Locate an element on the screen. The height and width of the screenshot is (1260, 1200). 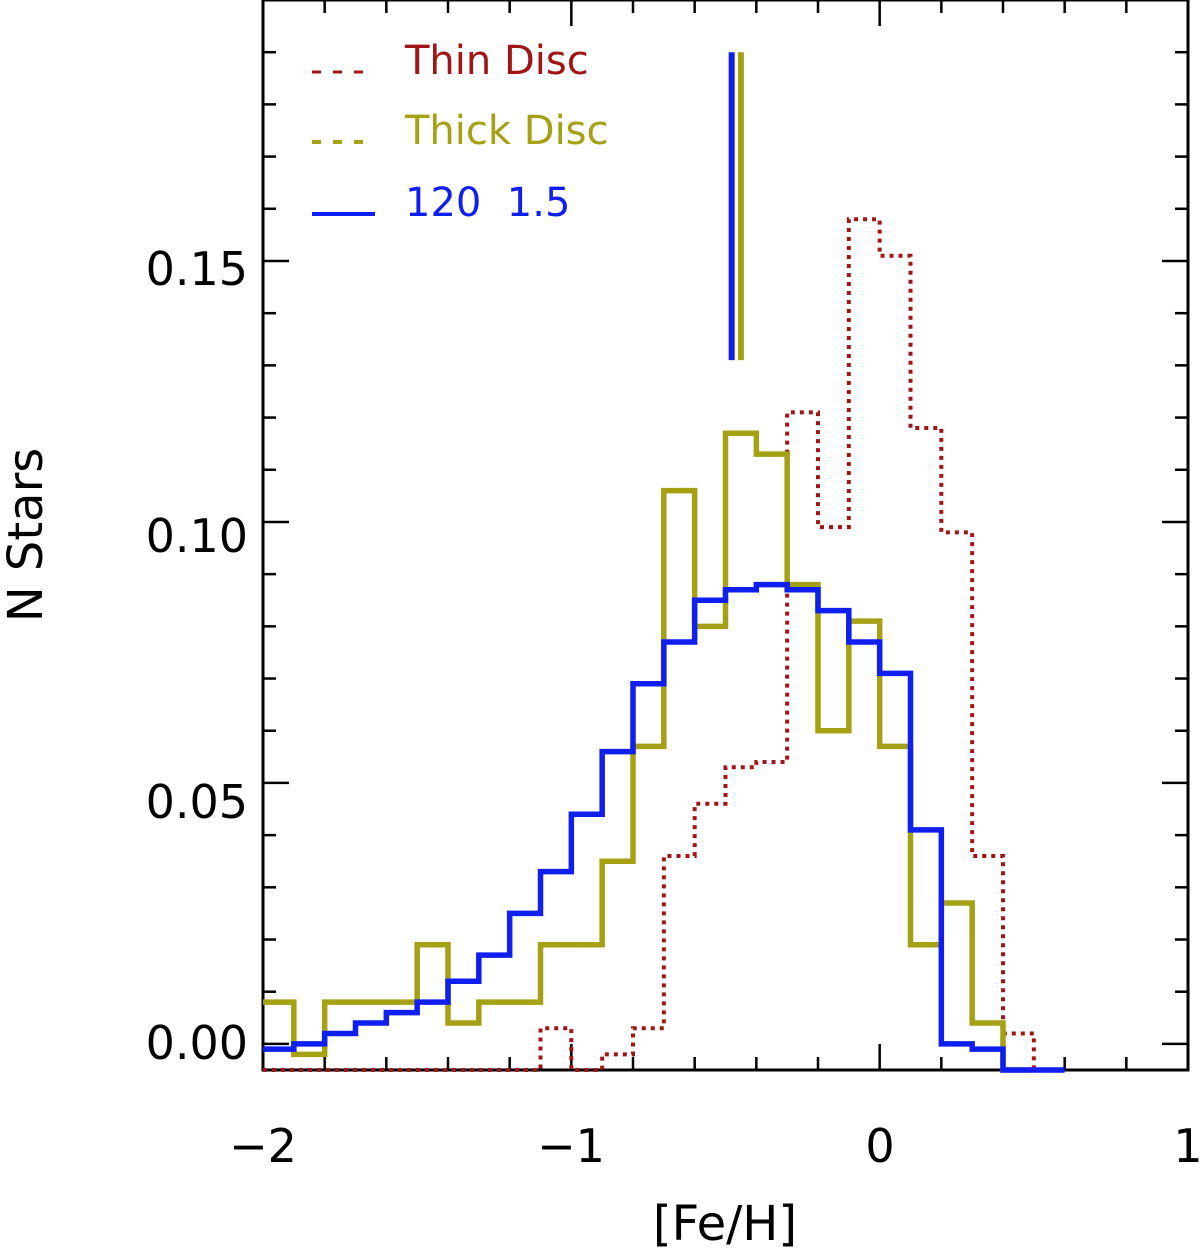
y-tick-label: 0.10 is located at coordinates (197, 536).